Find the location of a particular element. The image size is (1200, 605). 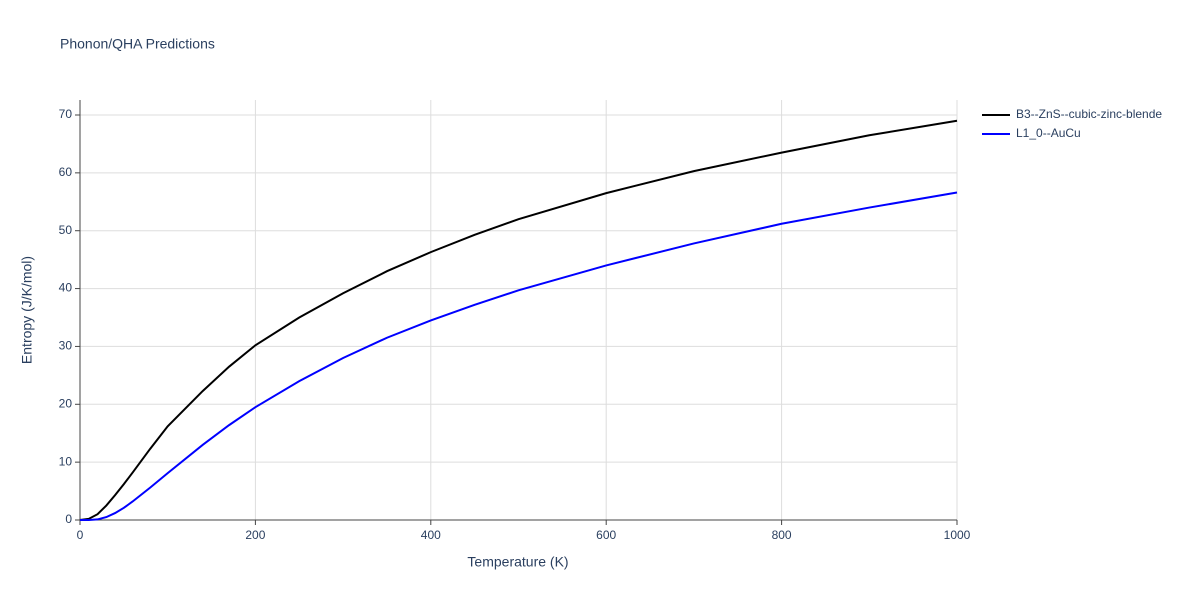

x-tick-label: 400 is located at coordinates (431, 535).